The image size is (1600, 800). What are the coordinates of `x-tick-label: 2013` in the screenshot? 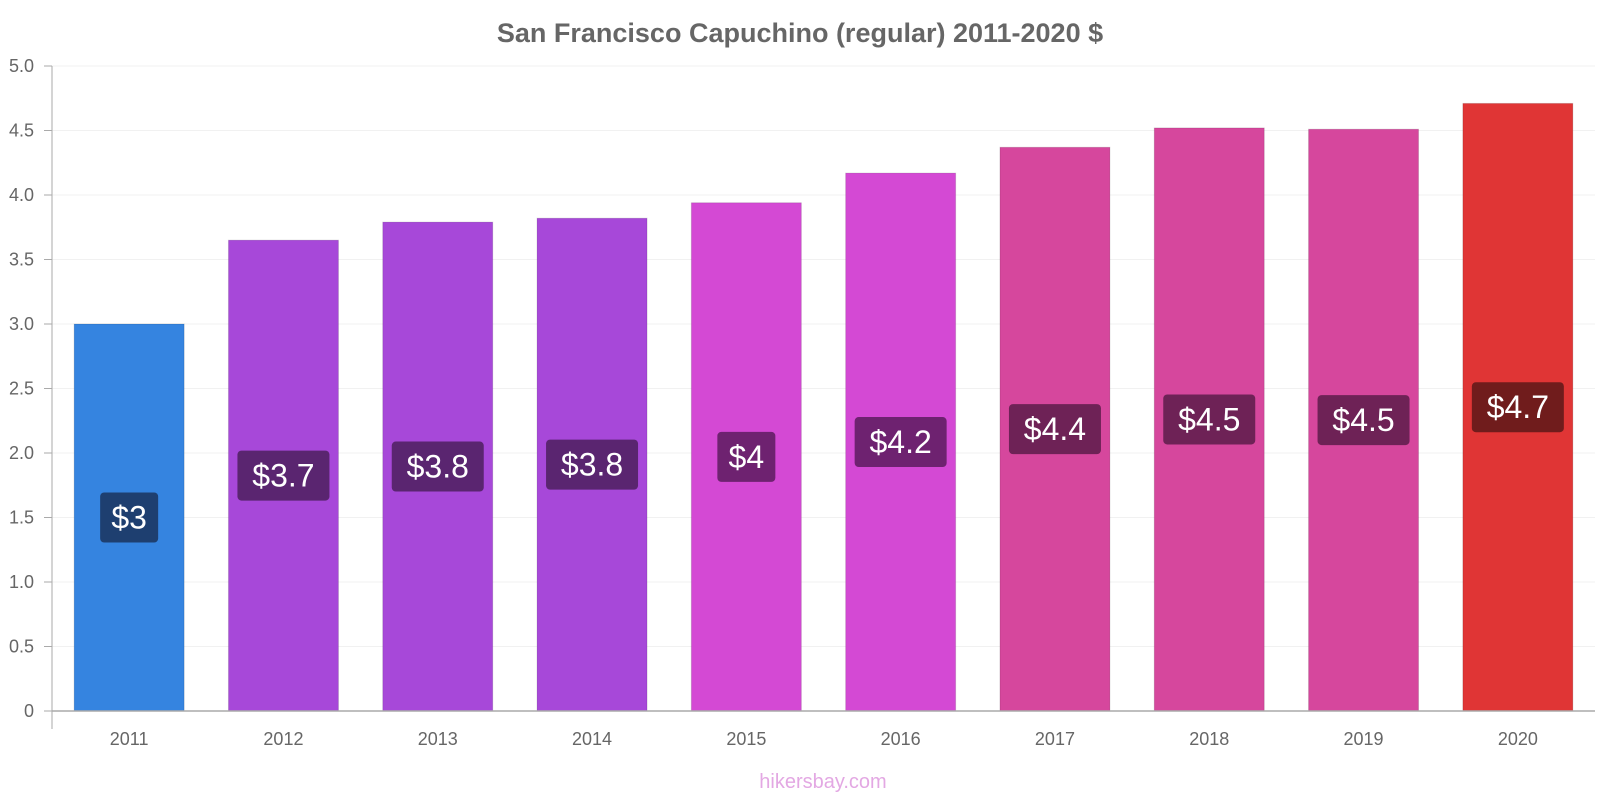 It's located at (438, 739).